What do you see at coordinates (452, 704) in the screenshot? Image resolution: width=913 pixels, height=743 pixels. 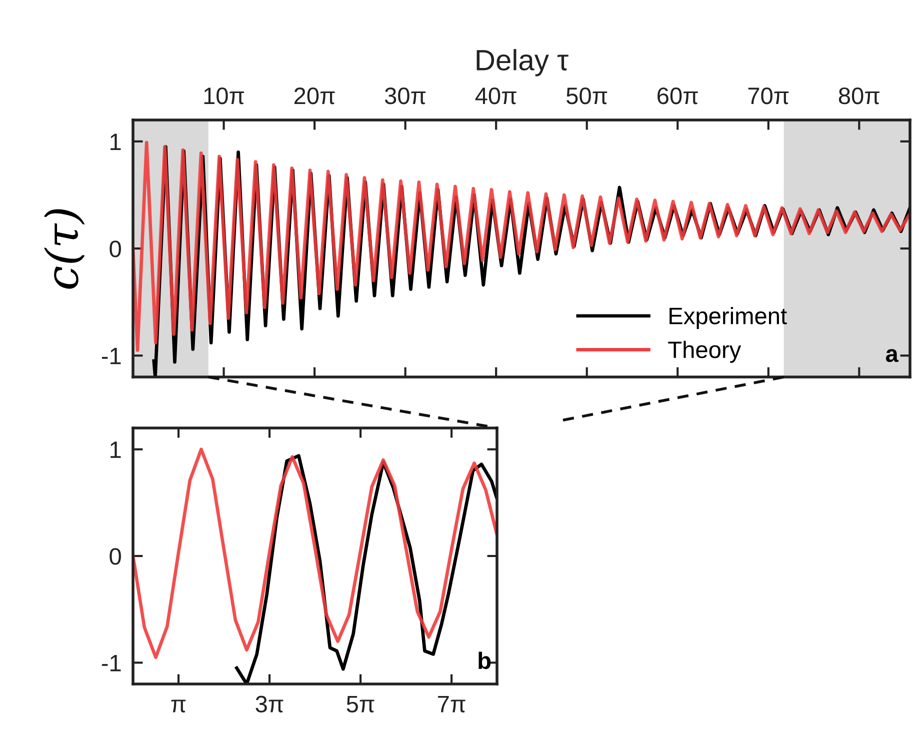 I see `x-tick-label: 7π` at bounding box center [452, 704].